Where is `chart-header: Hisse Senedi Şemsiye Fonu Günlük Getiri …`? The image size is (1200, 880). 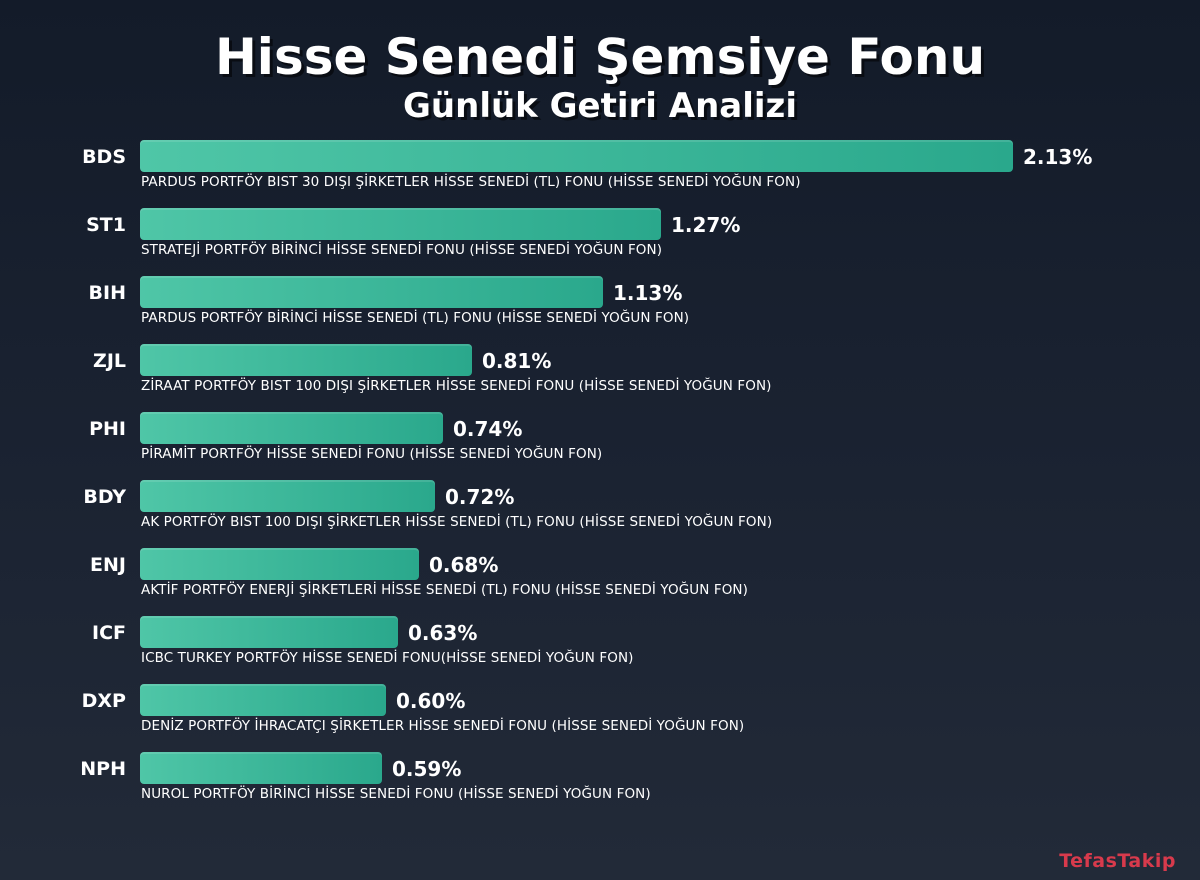 chart-header: Hisse Senedi Şemsiye Fonu Günlük Getiri … is located at coordinates (600, 77).